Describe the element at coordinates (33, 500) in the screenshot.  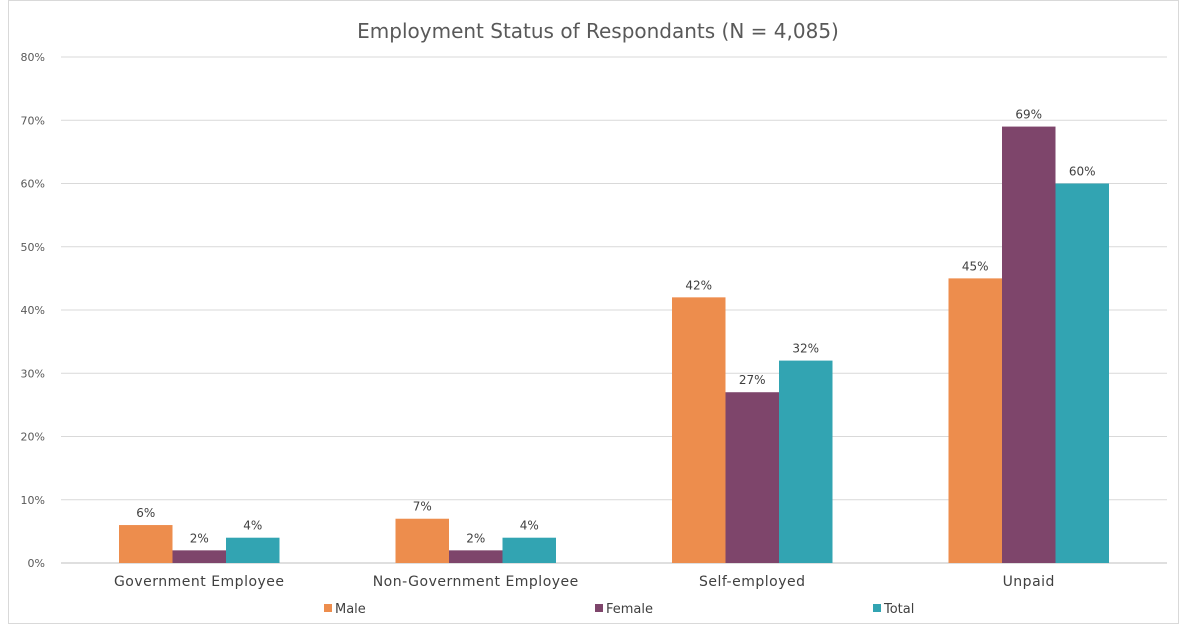
I see `y-tick-label: 10%` at that location.